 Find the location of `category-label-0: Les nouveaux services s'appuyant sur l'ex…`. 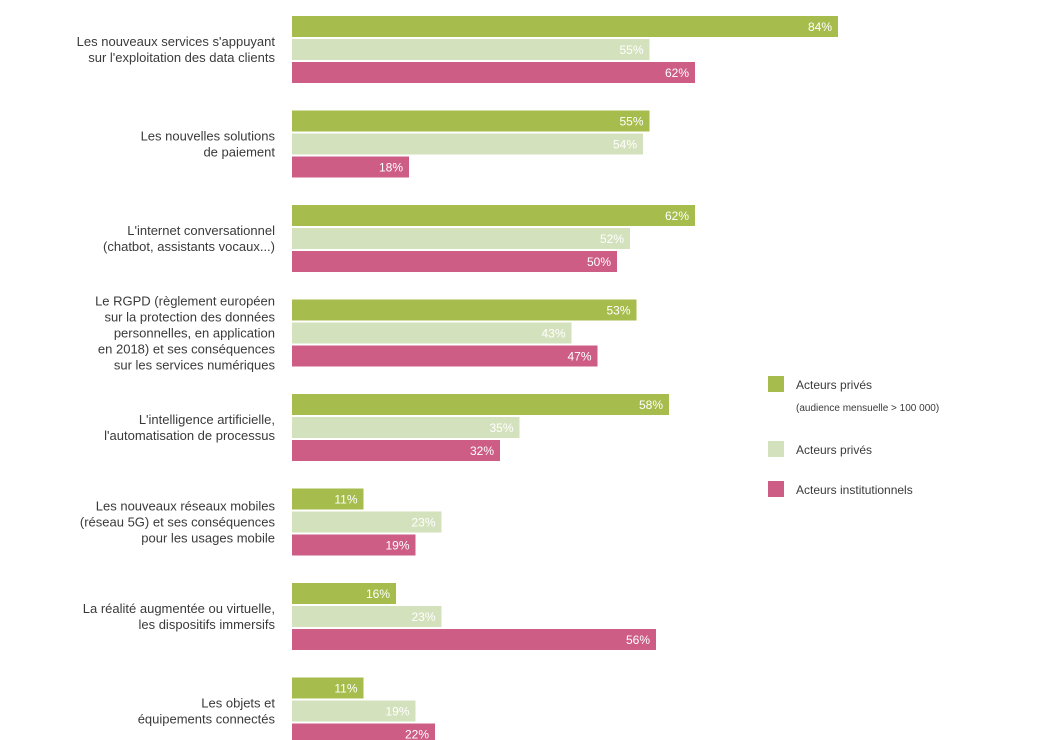

category-label-0: Les nouveaux services s'appuyant sur l'ex… is located at coordinates (176, 49).